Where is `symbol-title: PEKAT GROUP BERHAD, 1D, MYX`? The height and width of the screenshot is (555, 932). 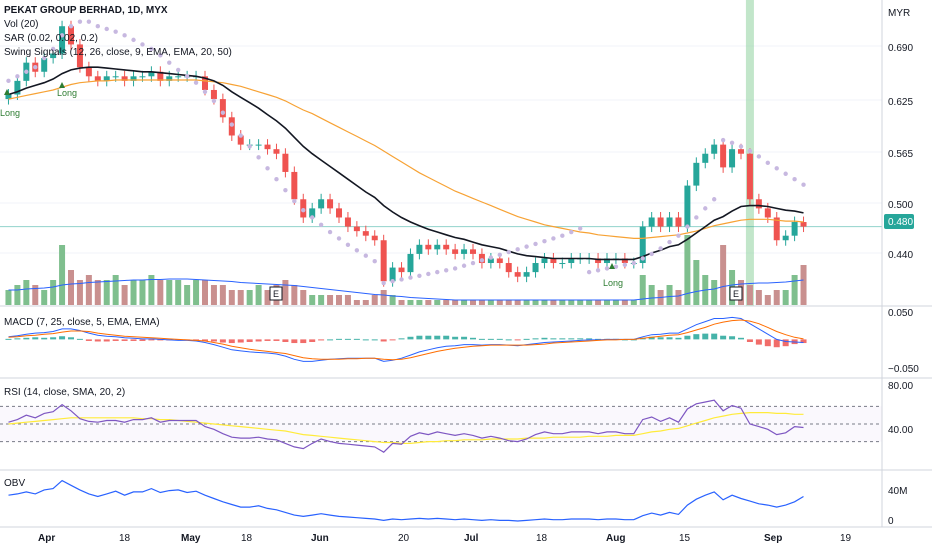 symbol-title: PEKAT GROUP BERHAD, 1D, MYX is located at coordinates (86, 10).